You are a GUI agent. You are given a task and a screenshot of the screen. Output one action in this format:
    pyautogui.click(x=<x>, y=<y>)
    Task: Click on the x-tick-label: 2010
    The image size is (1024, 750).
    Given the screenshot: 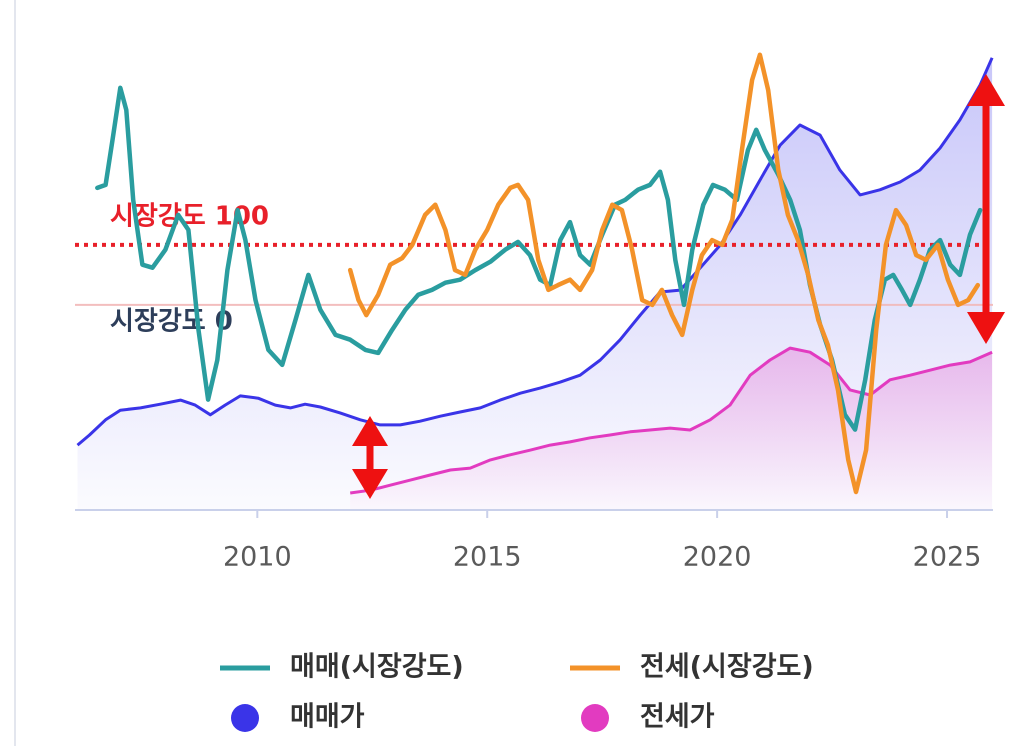 What is the action you would take?
    pyautogui.click(x=257, y=557)
    